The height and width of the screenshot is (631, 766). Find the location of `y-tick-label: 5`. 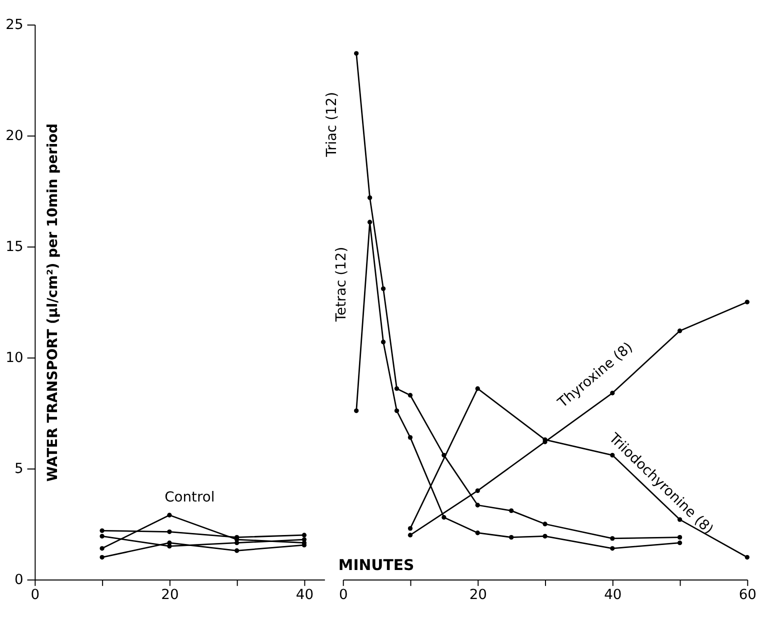

y-tick-label: 5 is located at coordinates (19, 468).